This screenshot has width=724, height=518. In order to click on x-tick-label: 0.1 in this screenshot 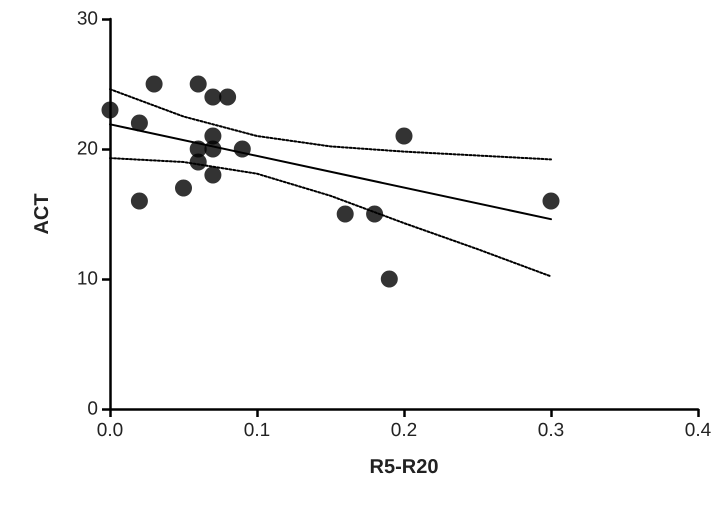, I will do `click(257, 430)`.